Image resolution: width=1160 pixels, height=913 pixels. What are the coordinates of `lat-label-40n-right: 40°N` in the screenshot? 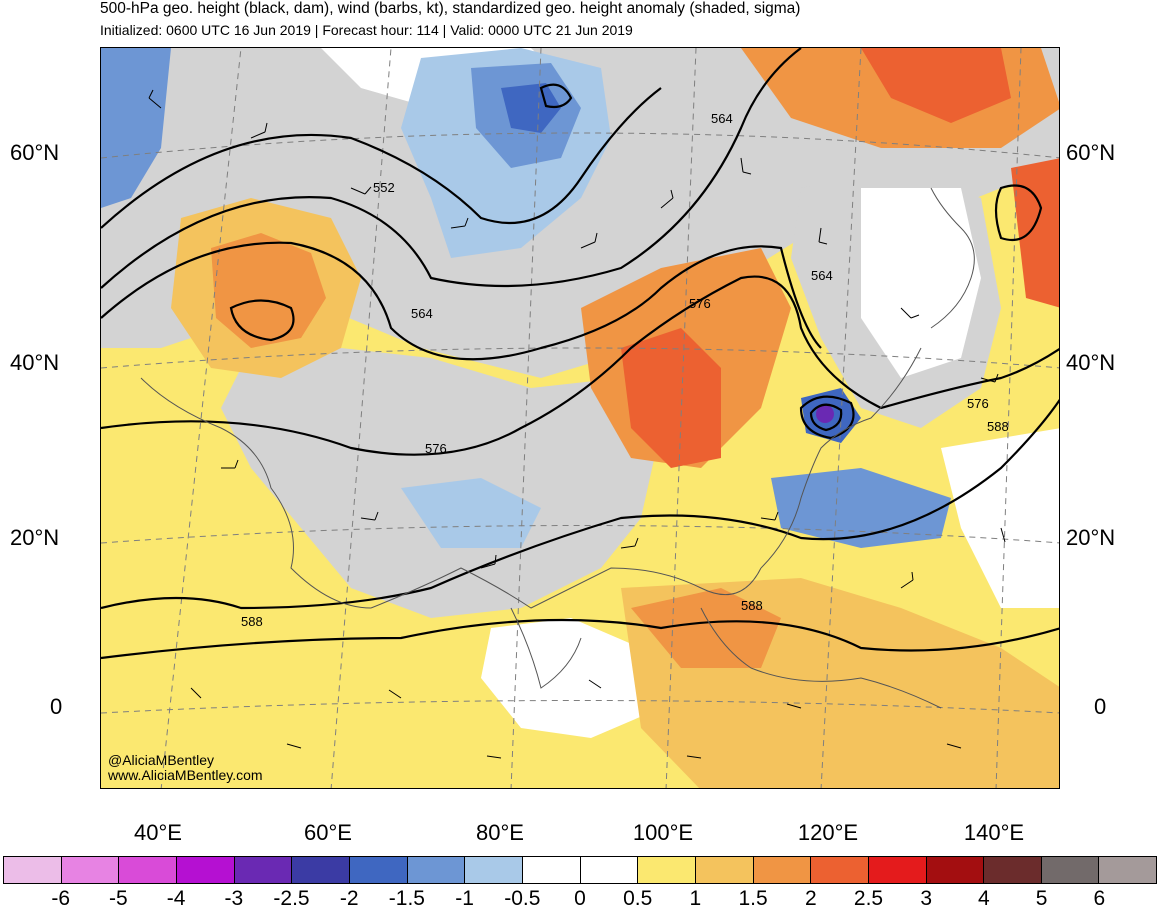 It's located at (1091, 362).